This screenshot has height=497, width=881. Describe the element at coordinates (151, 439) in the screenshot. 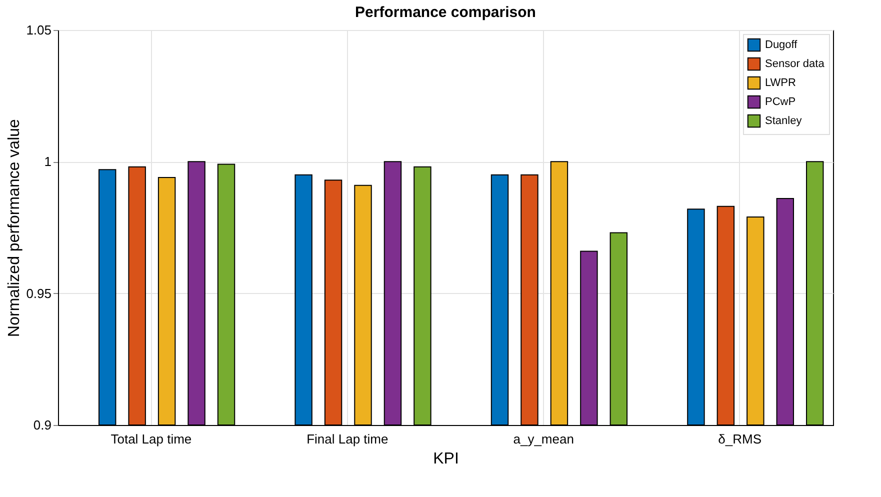

I see `x-tick-label: Total Lap time` at that location.